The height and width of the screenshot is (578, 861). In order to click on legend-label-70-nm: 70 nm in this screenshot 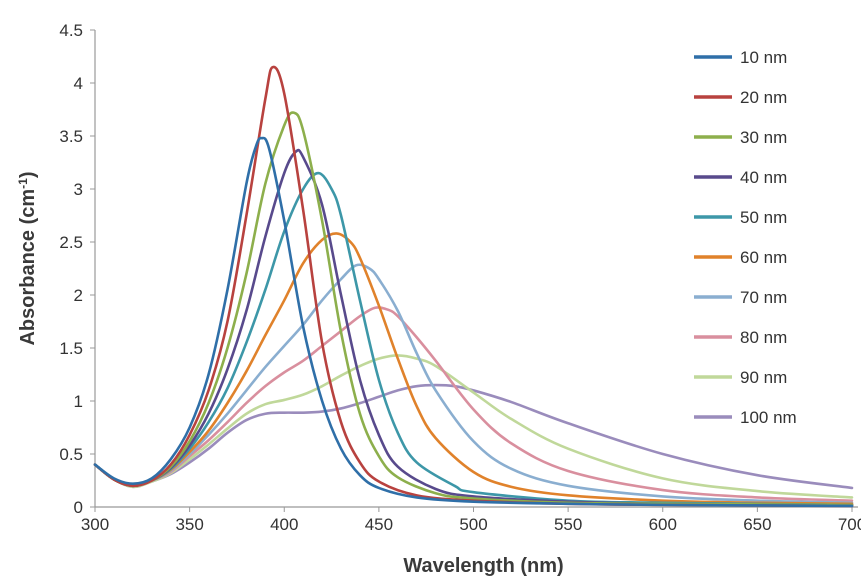, I will do `click(763, 297)`.